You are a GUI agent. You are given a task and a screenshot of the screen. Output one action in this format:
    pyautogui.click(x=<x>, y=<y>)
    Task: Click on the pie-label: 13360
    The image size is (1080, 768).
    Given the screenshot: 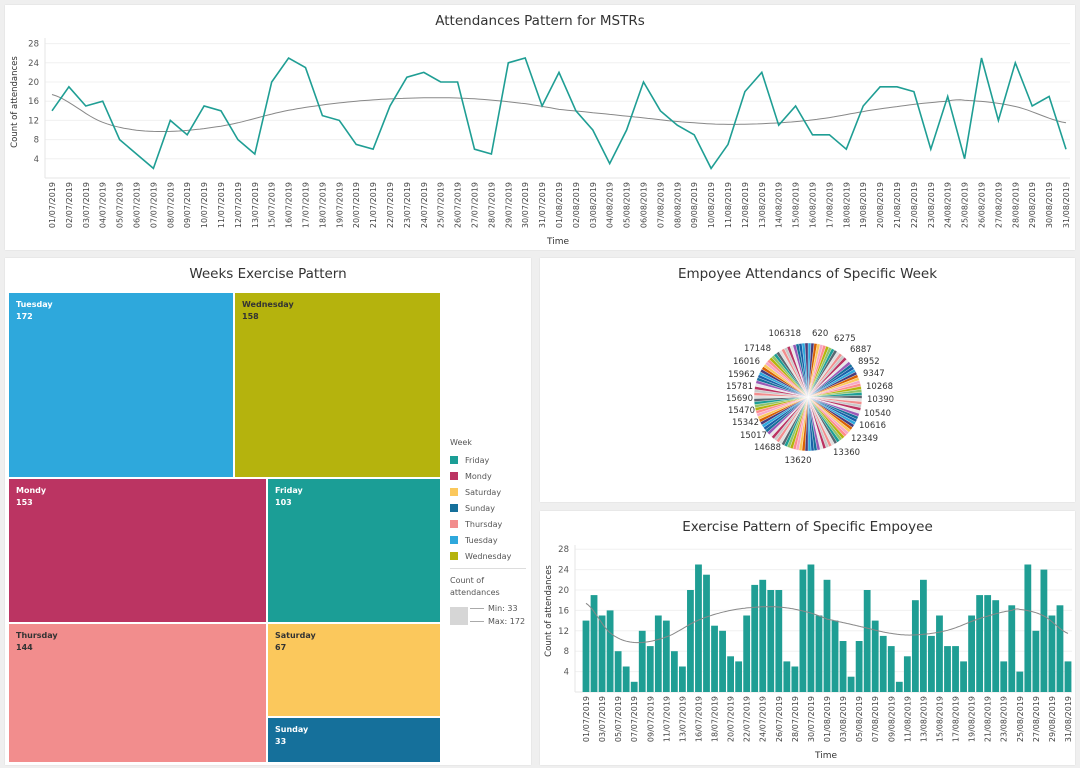 What is the action you would take?
    pyautogui.click(x=846, y=453)
    